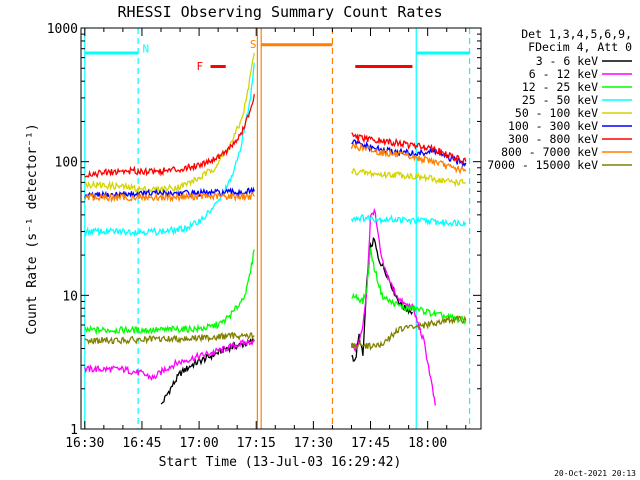 This screenshot has height=480, width=640. I want to click on x-tick-label: 17:45, so click(370, 443).